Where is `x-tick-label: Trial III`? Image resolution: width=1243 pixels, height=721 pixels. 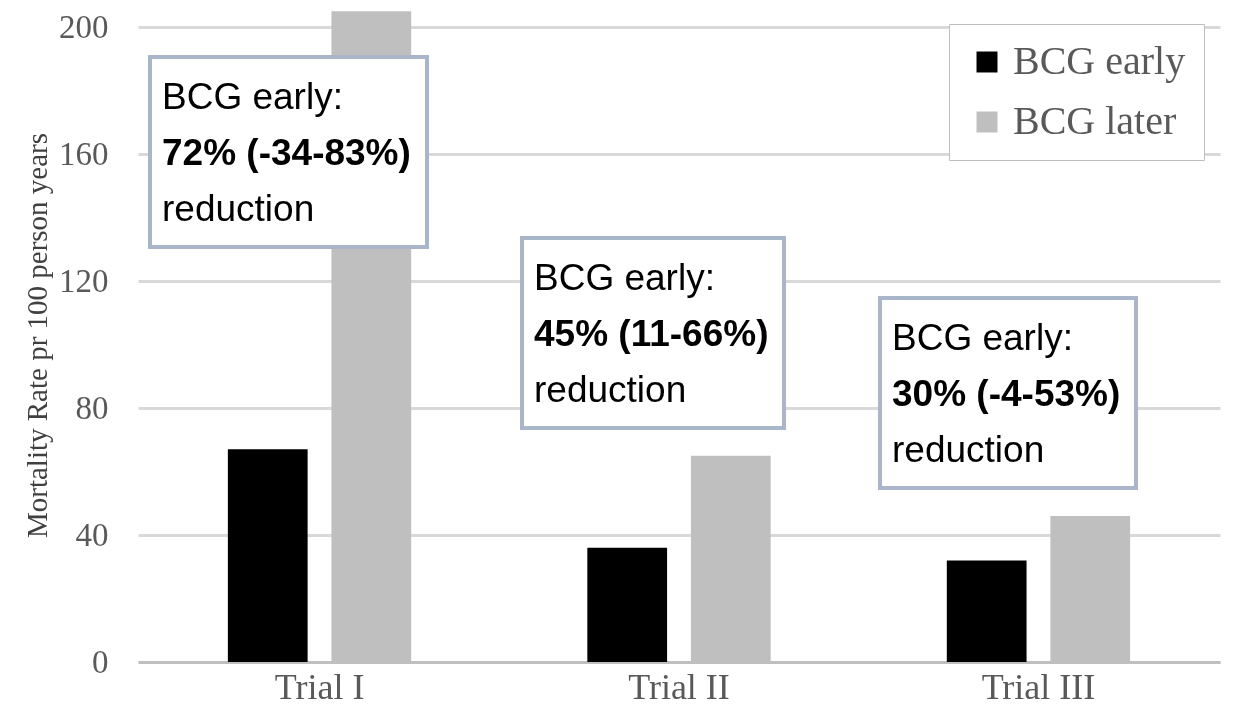 x-tick-label: Trial III is located at coordinates (1038, 686).